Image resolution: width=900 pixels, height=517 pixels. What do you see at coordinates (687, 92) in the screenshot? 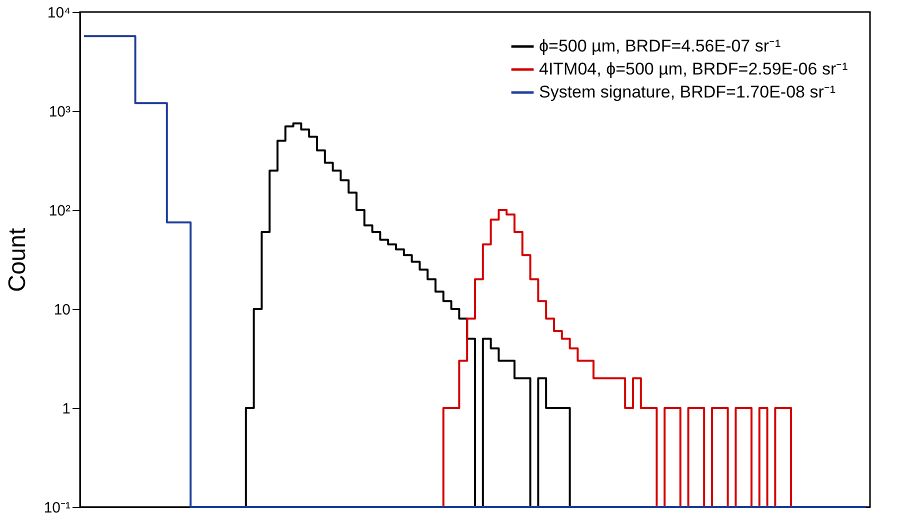
I see `legend-label: System signature, BRDF=1.70E-08 sr⁻¹` at bounding box center [687, 92].